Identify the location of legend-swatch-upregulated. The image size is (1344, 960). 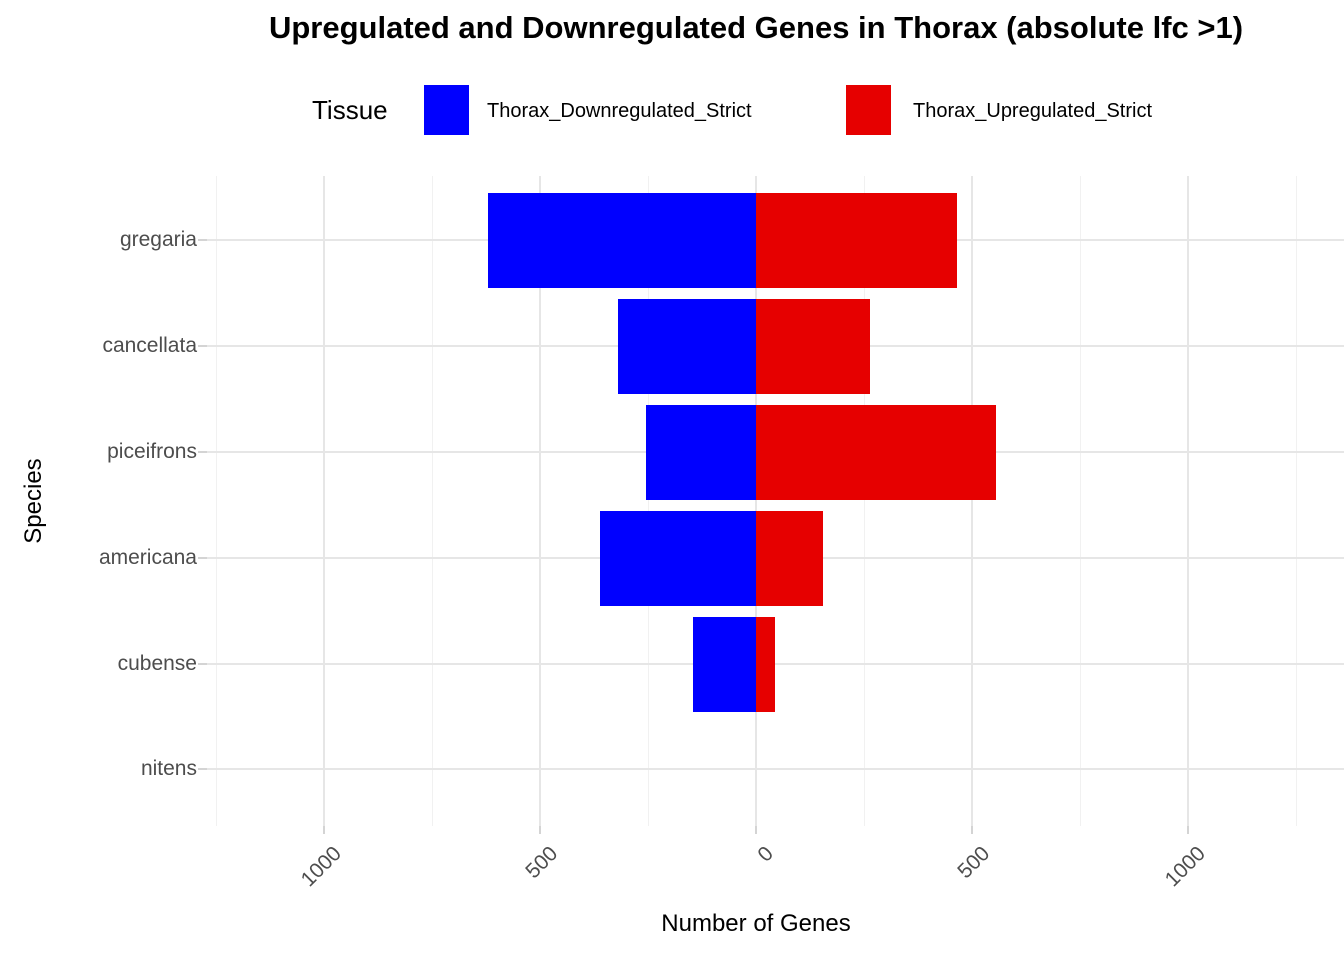
(868, 110).